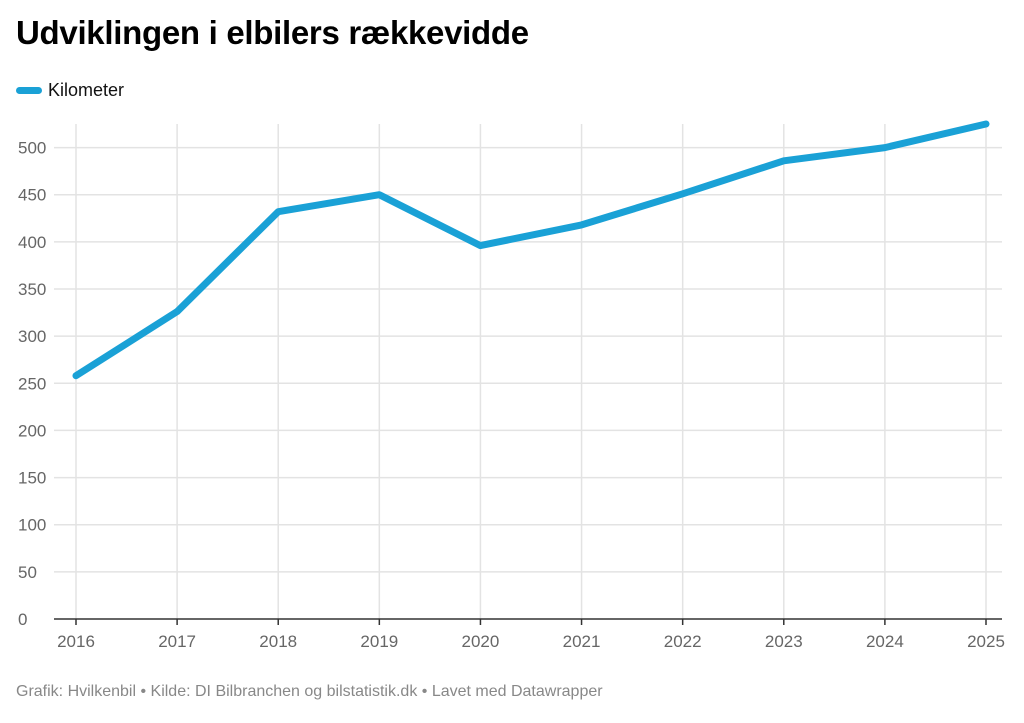 This screenshot has height=723, width=1024. I want to click on x-tick-label: 2018, so click(278, 641).